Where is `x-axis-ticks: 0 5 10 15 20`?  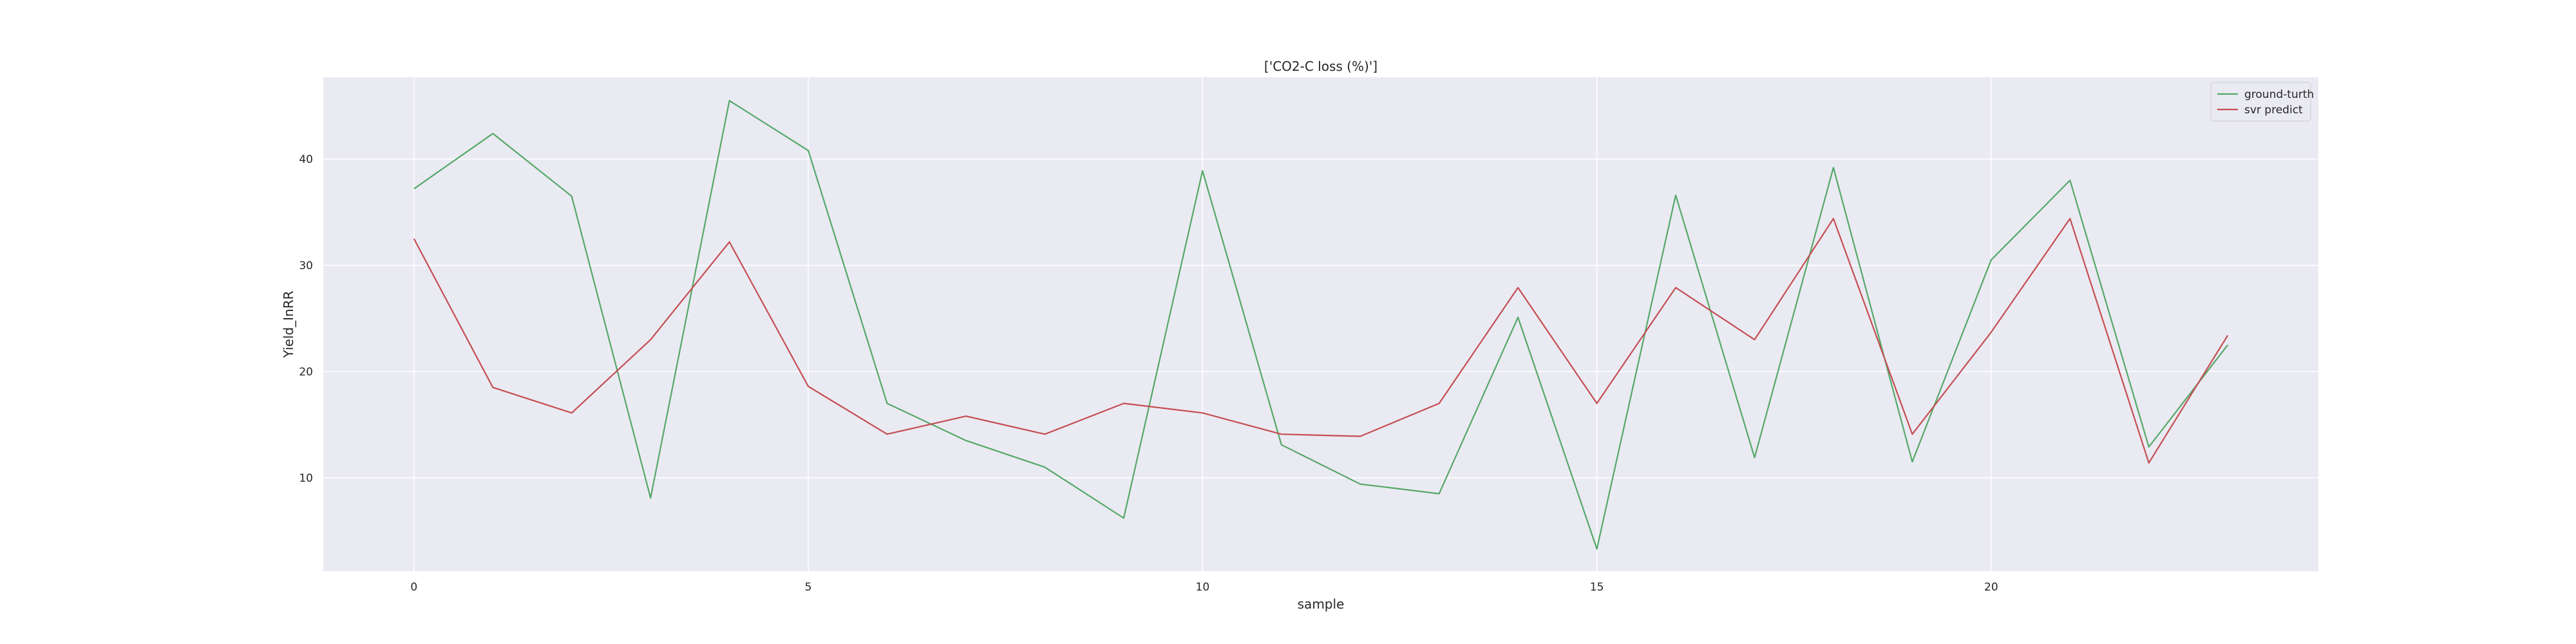
x-axis-ticks: 0 5 10 15 20 is located at coordinates (1204, 587).